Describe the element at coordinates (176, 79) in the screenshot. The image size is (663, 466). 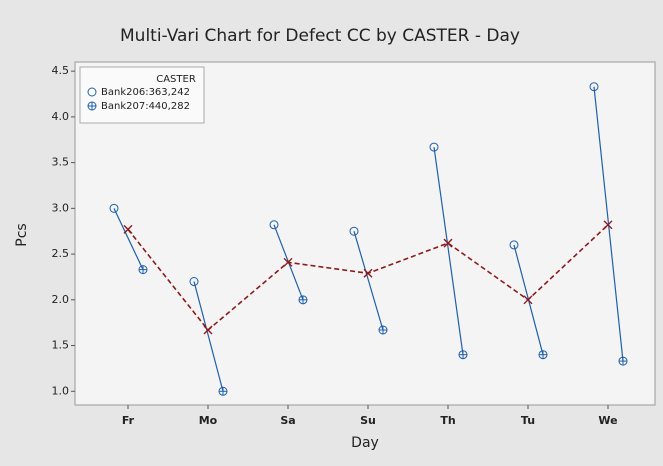
I see `legend-title: CASTER` at that location.